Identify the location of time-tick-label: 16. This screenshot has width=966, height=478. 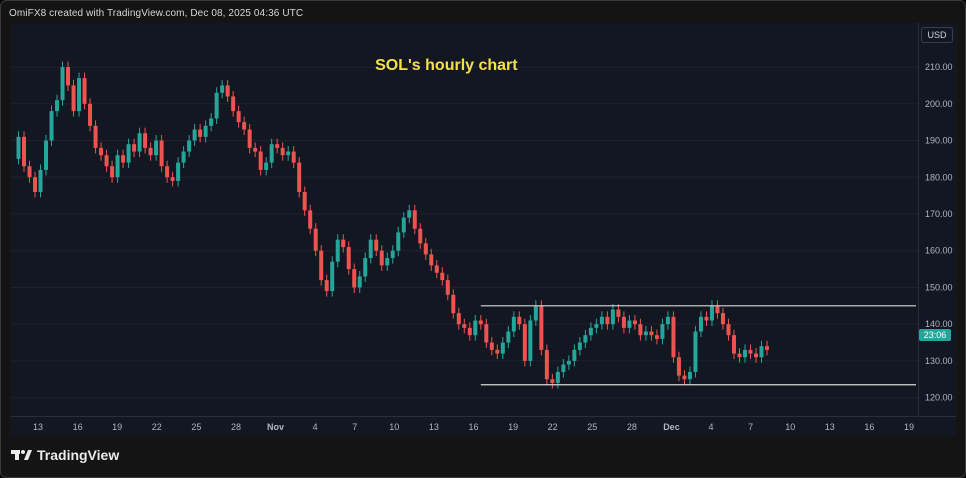
(473, 427).